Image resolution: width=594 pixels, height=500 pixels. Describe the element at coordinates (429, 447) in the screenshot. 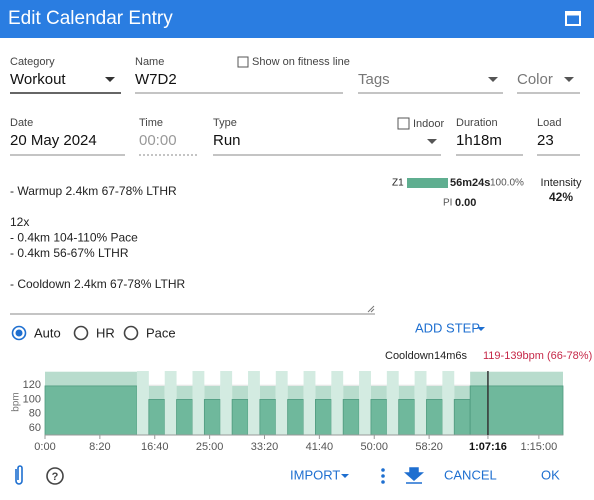

I see `x-tick-label: 58:20` at that location.